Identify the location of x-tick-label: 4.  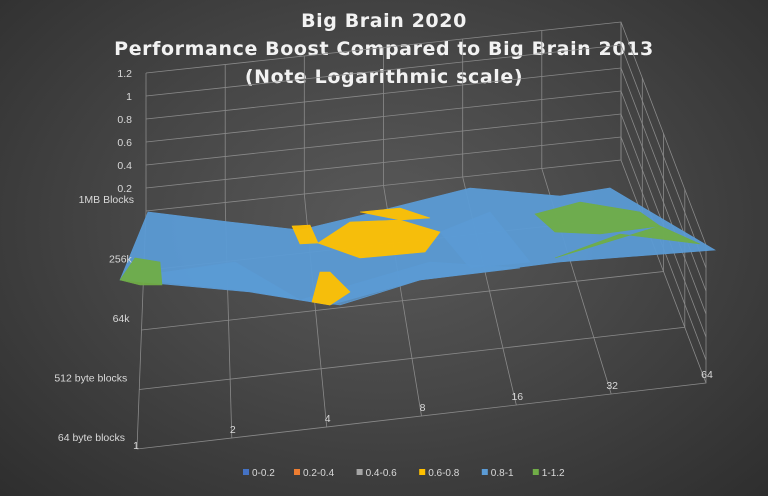
(328, 419).